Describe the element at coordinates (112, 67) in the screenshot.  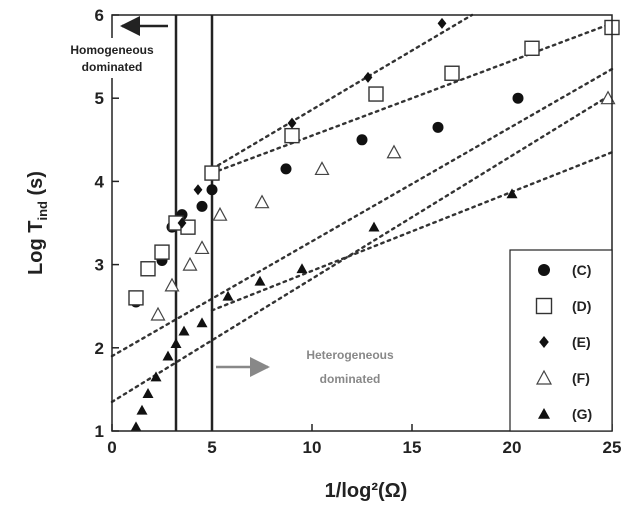
I see `homogeneous-label-line2: dominated` at that location.